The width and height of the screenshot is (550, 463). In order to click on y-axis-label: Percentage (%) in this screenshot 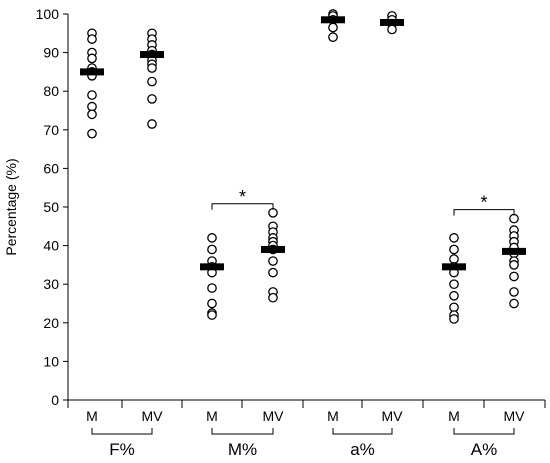, I will do `click(11, 206)`.